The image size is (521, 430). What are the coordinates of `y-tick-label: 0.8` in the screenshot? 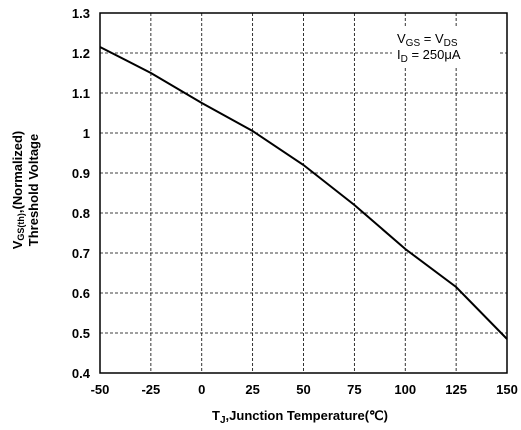 It's located at (81, 213).